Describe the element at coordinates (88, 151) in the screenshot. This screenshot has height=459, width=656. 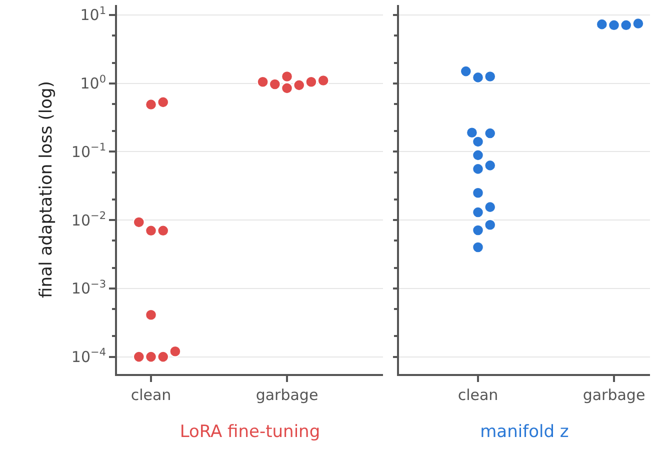
I see `y-tick-label: 10$^{−1}$` at that location.